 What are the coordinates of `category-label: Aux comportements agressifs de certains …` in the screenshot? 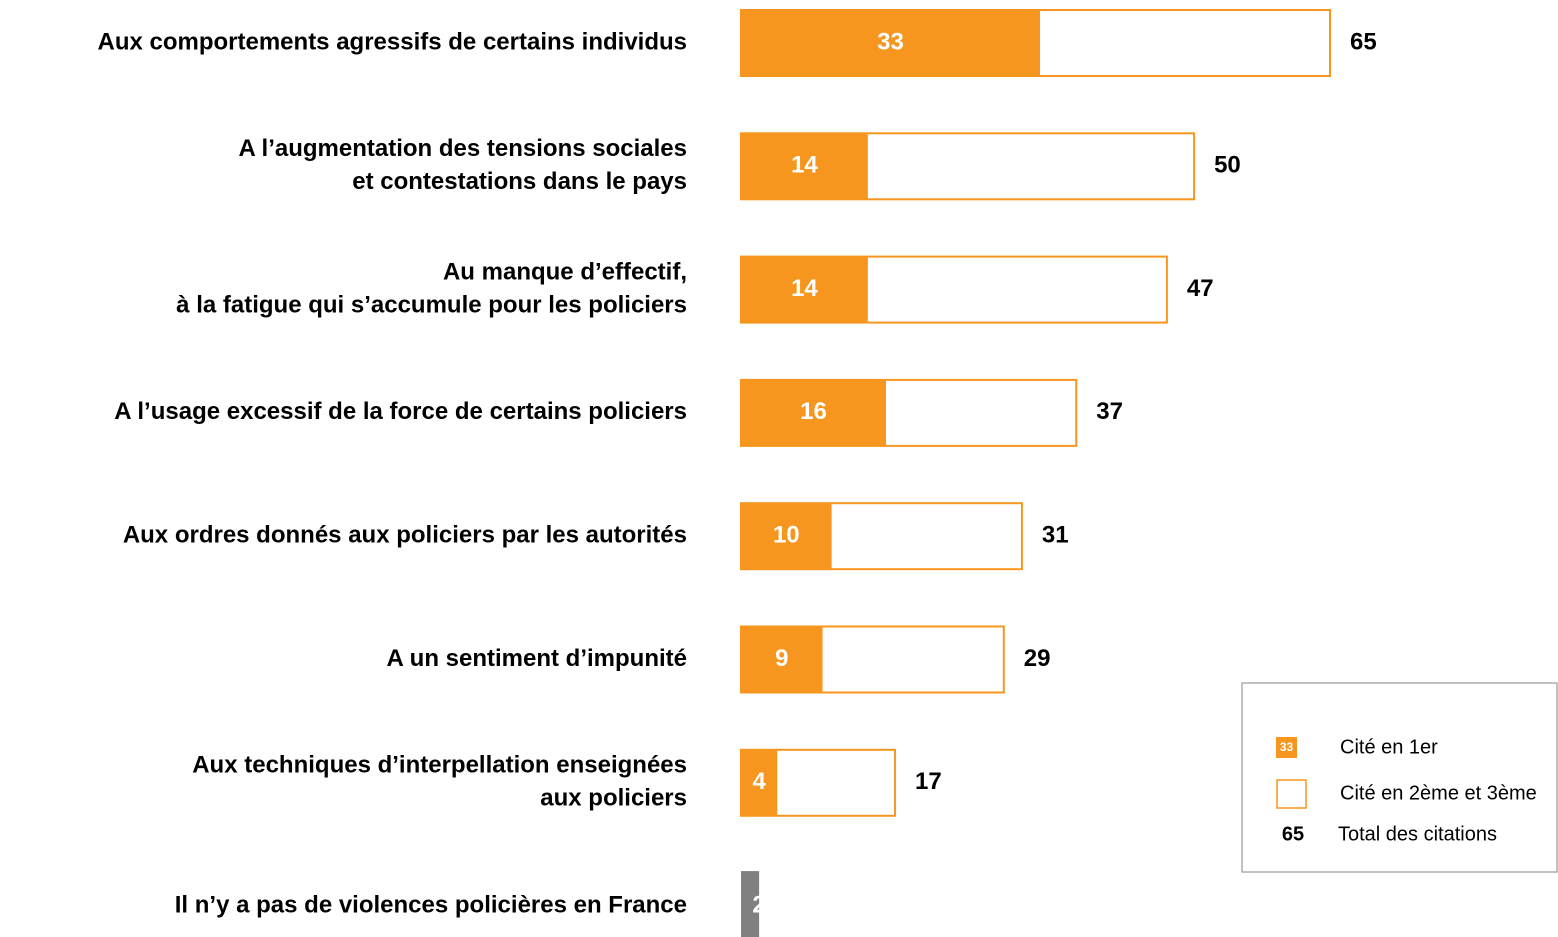 It's located at (392, 41).